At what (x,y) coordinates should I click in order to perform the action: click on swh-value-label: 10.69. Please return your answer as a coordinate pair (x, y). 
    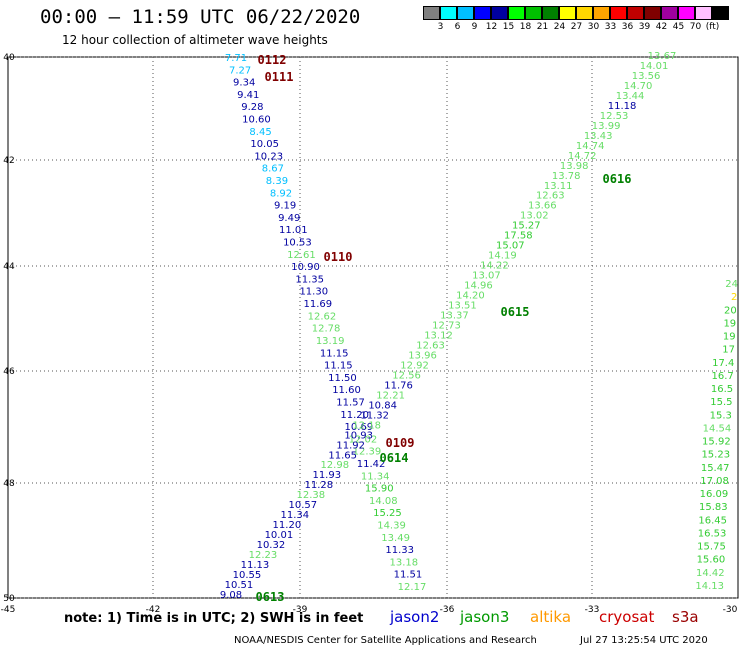
    Looking at the image, I should click on (358, 427).